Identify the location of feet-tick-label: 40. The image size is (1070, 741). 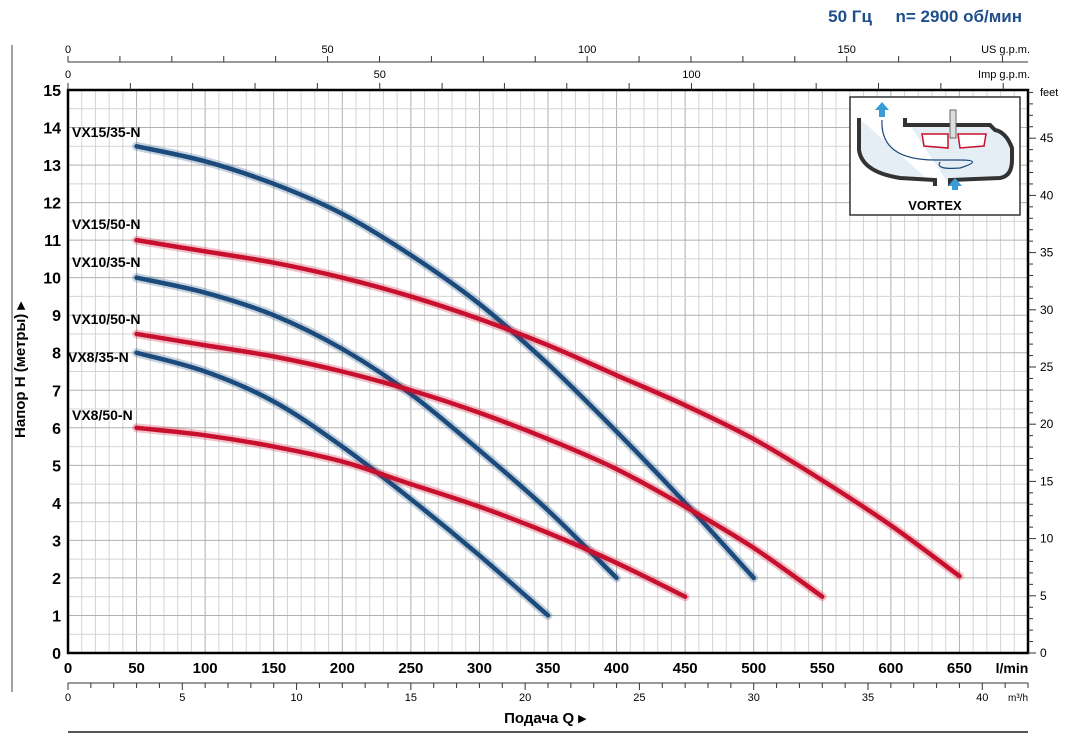
(1047, 195).